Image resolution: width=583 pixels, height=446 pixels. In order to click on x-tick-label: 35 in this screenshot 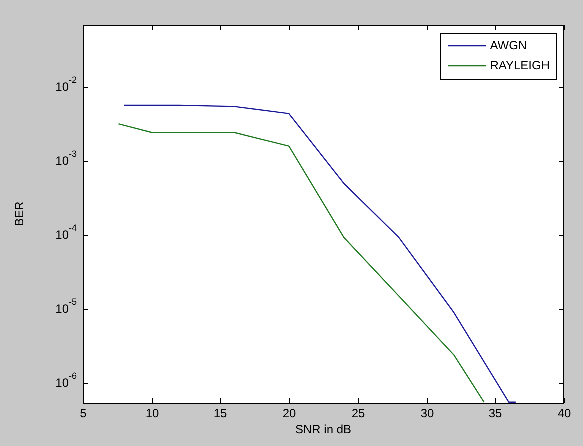, I will do `click(495, 413)`.